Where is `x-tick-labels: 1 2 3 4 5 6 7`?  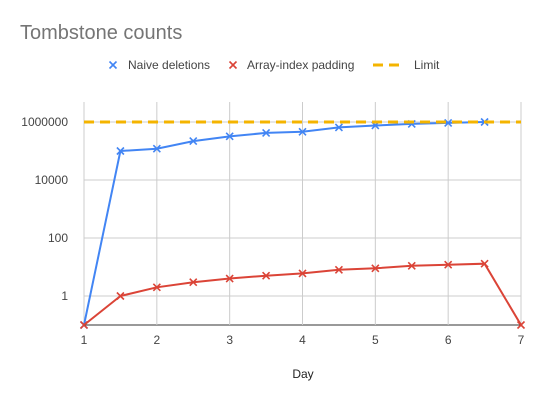 x-tick-labels: 1 2 3 4 5 6 7 is located at coordinates (303, 340).